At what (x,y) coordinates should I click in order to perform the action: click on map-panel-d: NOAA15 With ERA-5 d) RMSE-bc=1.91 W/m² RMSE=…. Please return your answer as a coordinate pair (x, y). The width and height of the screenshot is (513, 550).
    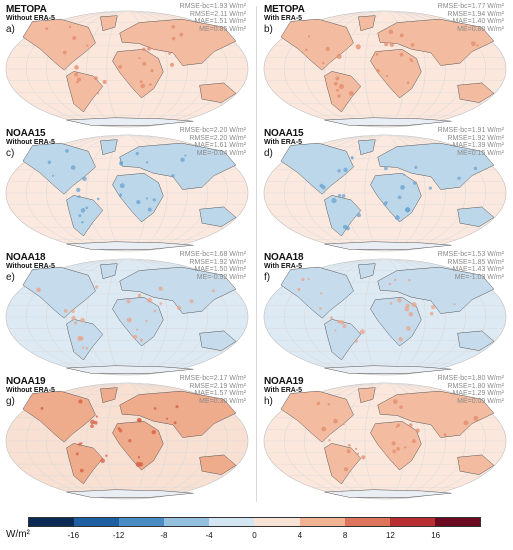
    Looking at the image, I should click on (384, 189).